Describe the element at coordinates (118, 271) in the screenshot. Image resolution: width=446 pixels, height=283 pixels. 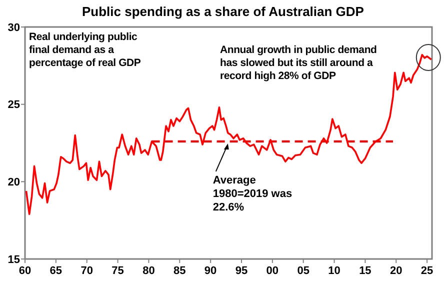
I see `x-tick-label: 75` at that location.